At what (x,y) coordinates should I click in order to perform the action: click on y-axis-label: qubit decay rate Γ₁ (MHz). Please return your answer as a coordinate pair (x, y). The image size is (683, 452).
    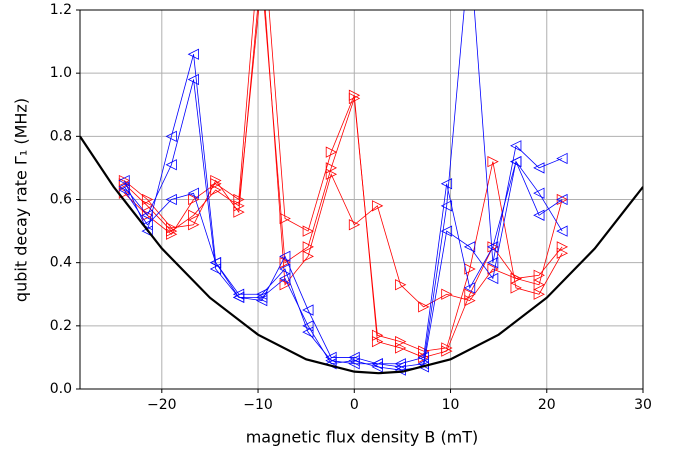
    Looking at the image, I should click on (21, 200).